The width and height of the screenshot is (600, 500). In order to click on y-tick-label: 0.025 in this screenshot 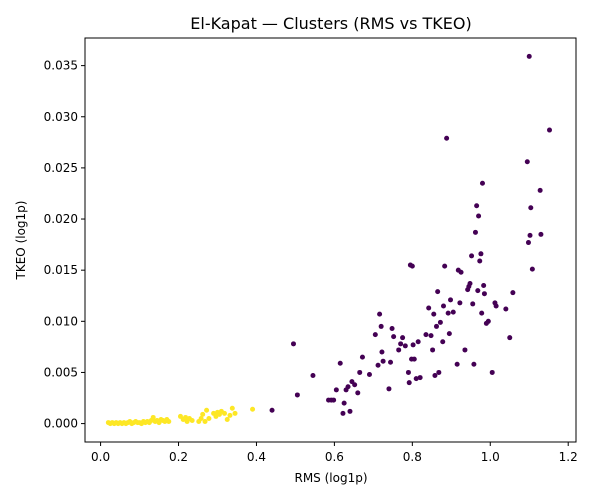, I will do `click(61, 168)`.